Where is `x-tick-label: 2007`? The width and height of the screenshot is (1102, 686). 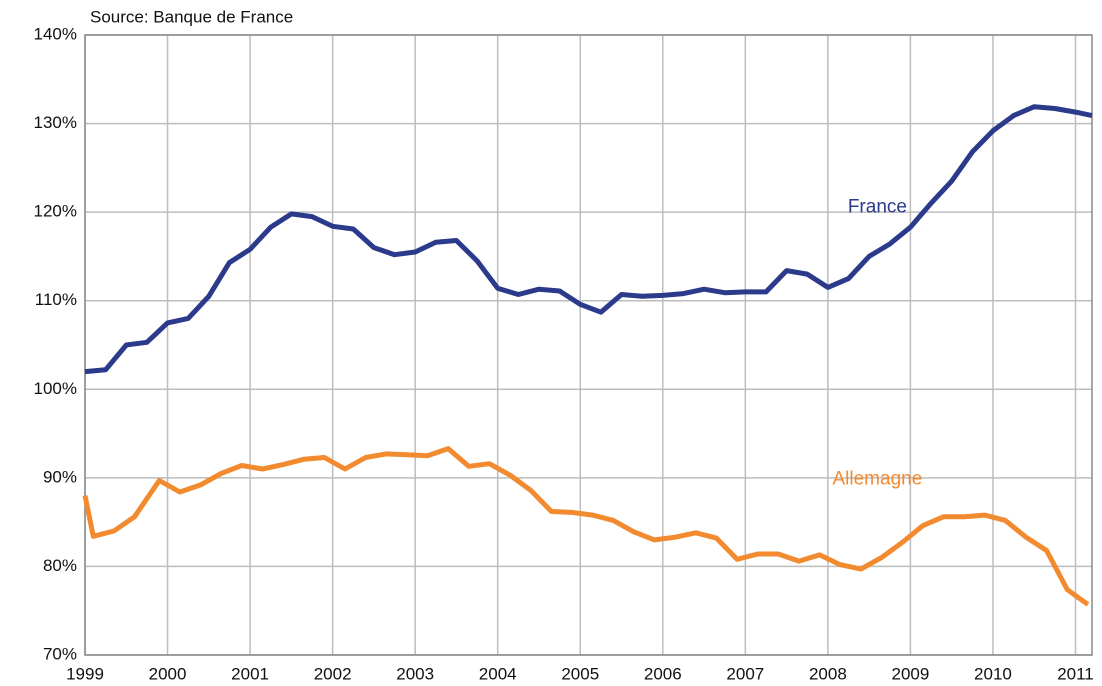 x-tick-label: 2007 is located at coordinates (745, 673).